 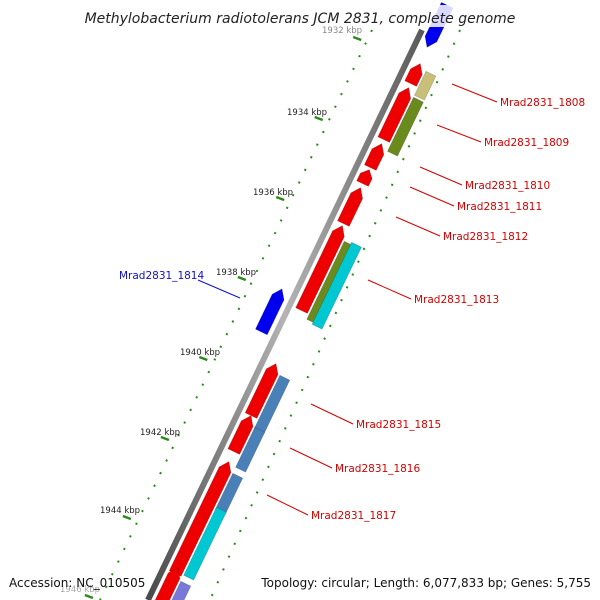 What do you see at coordinates (485, 237) in the screenshot?
I see `gene-label-mrad2831-1812: Mrad2831_1812` at bounding box center [485, 237].